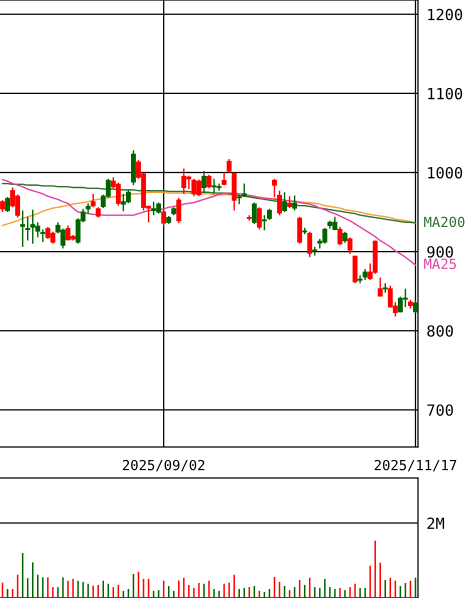  What do you see at coordinates (440, 252) in the screenshot?
I see `y-tick-label: 900` at bounding box center [440, 252].